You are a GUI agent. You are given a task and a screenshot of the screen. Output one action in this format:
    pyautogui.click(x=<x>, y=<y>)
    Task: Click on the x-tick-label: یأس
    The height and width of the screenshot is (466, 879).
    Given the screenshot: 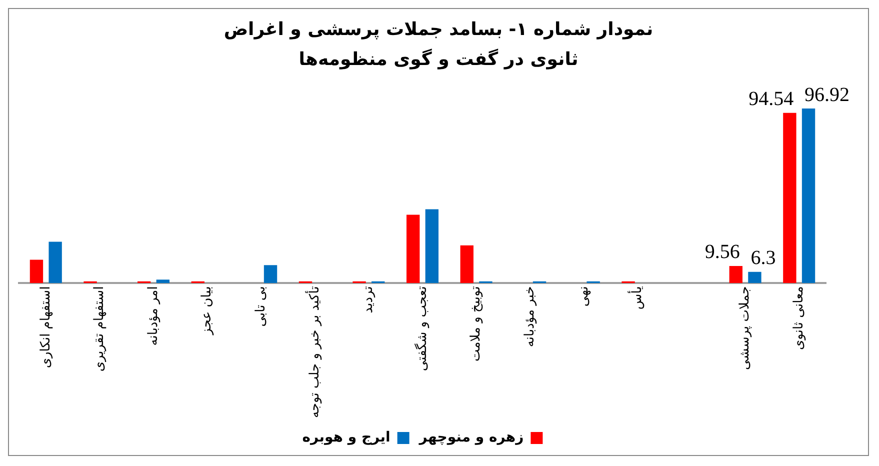 What is the action you would take?
    pyautogui.click(x=636, y=298)
    